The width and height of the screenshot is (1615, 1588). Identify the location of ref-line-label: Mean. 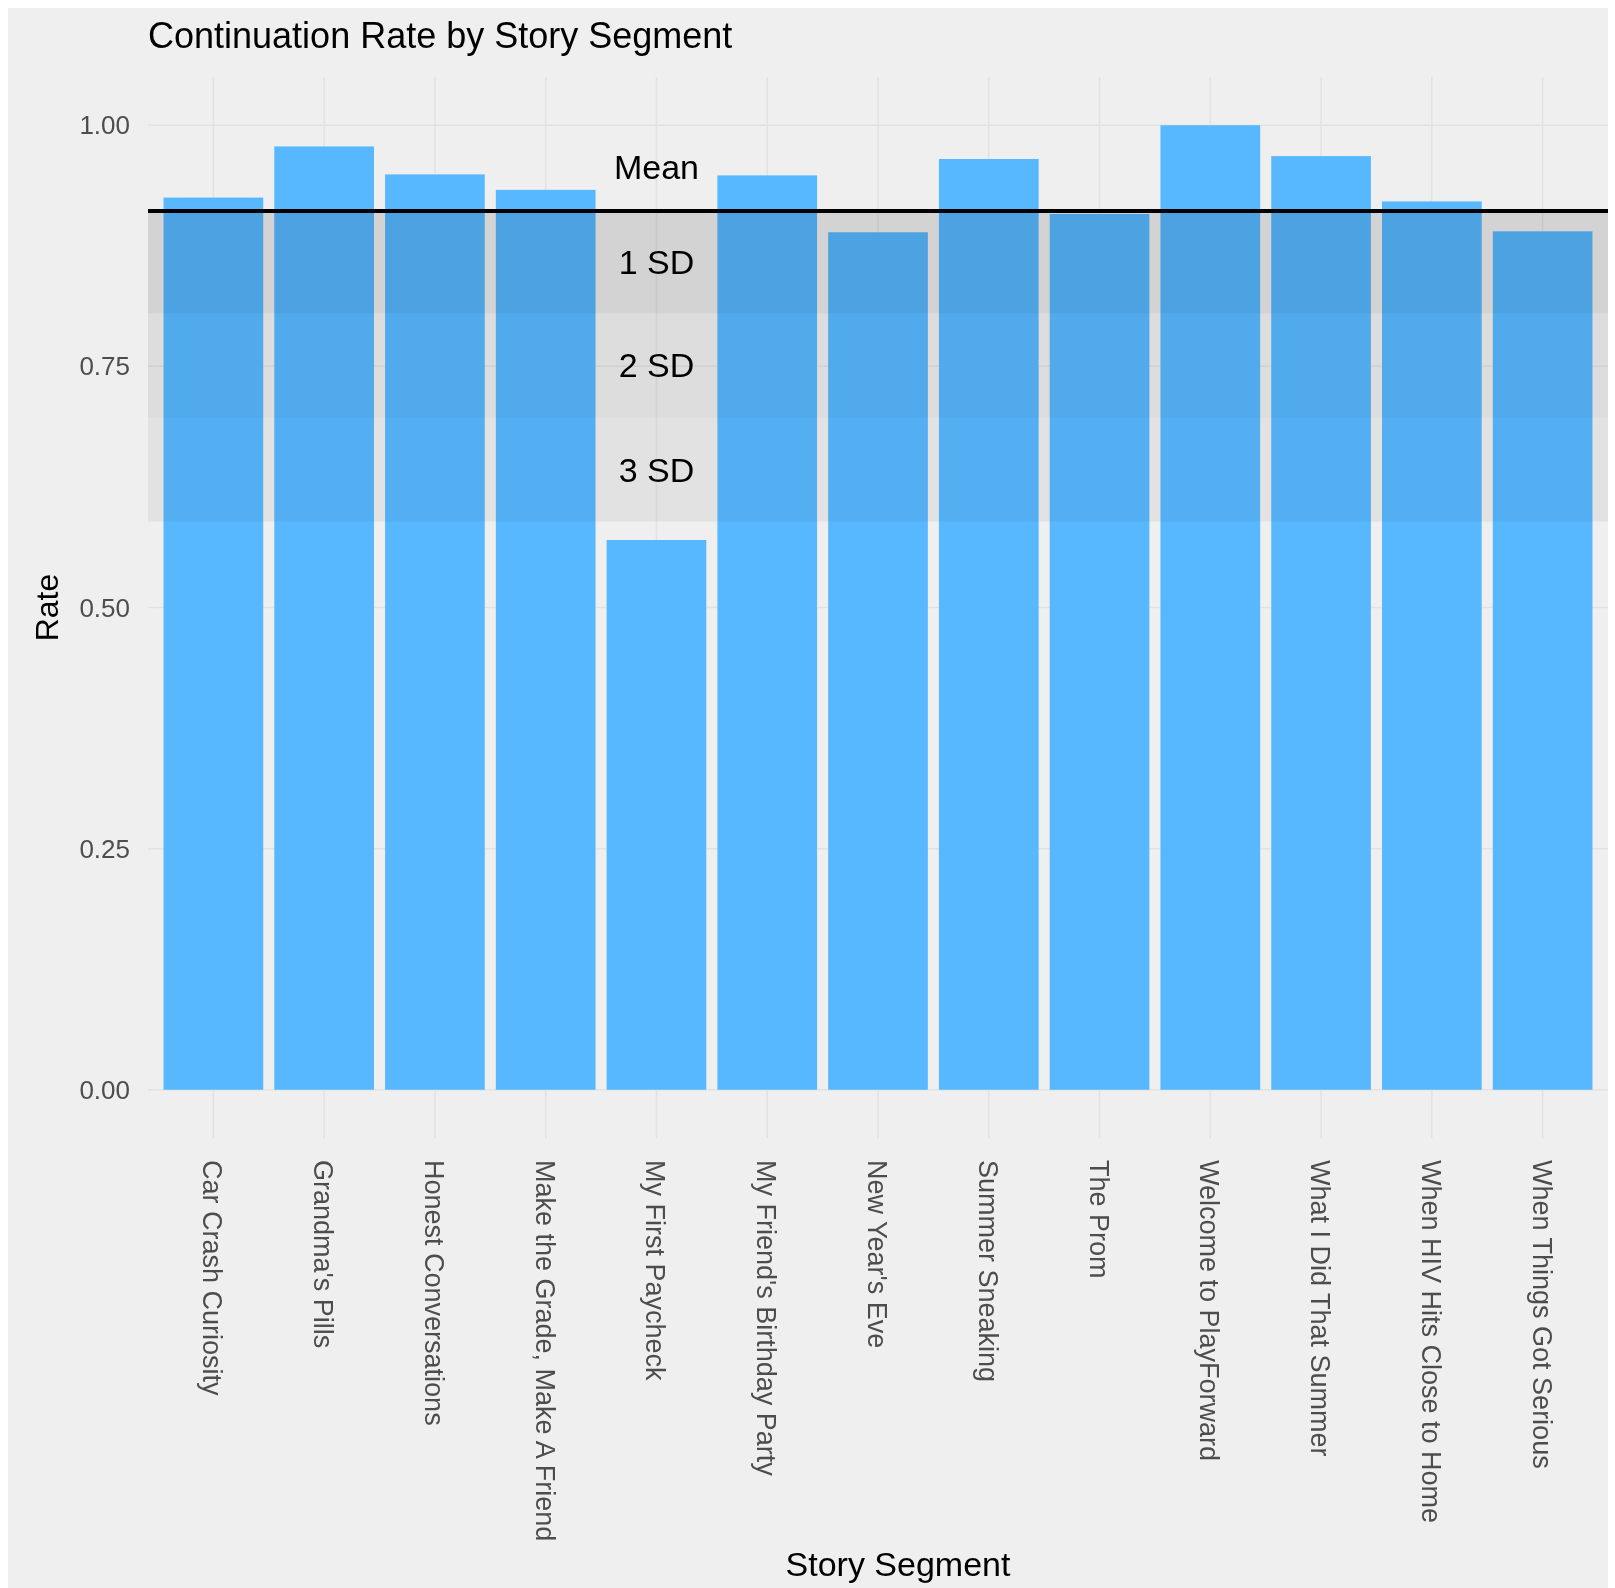
(656, 167).